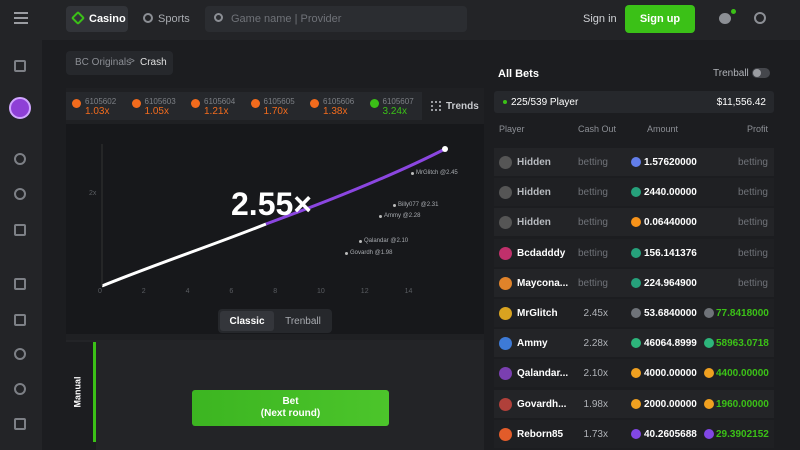 The height and width of the screenshot is (450, 800). What do you see at coordinates (275, 111) in the screenshot?
I see `history-multiplier: 1.70x` at bounding box center [275, 111].